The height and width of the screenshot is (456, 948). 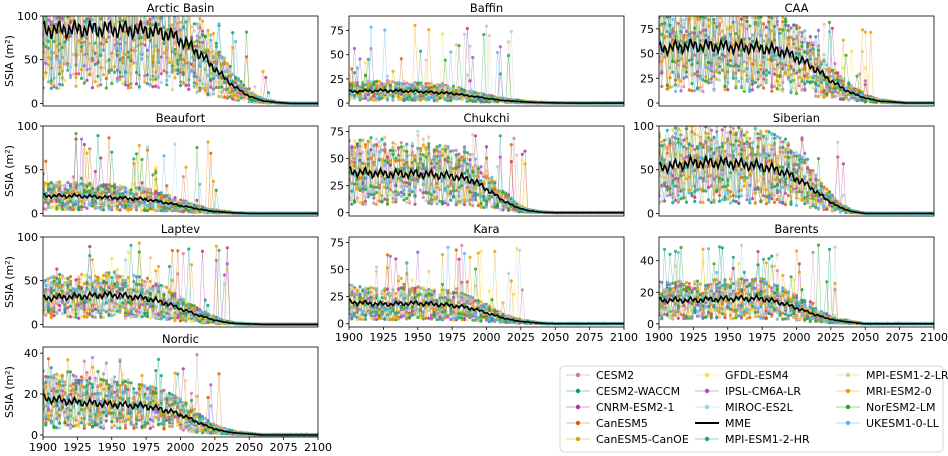 What do you see at coordinates (486, 61) in the screenshot?
I see `axes-frame` at bounding box center [486, 61].